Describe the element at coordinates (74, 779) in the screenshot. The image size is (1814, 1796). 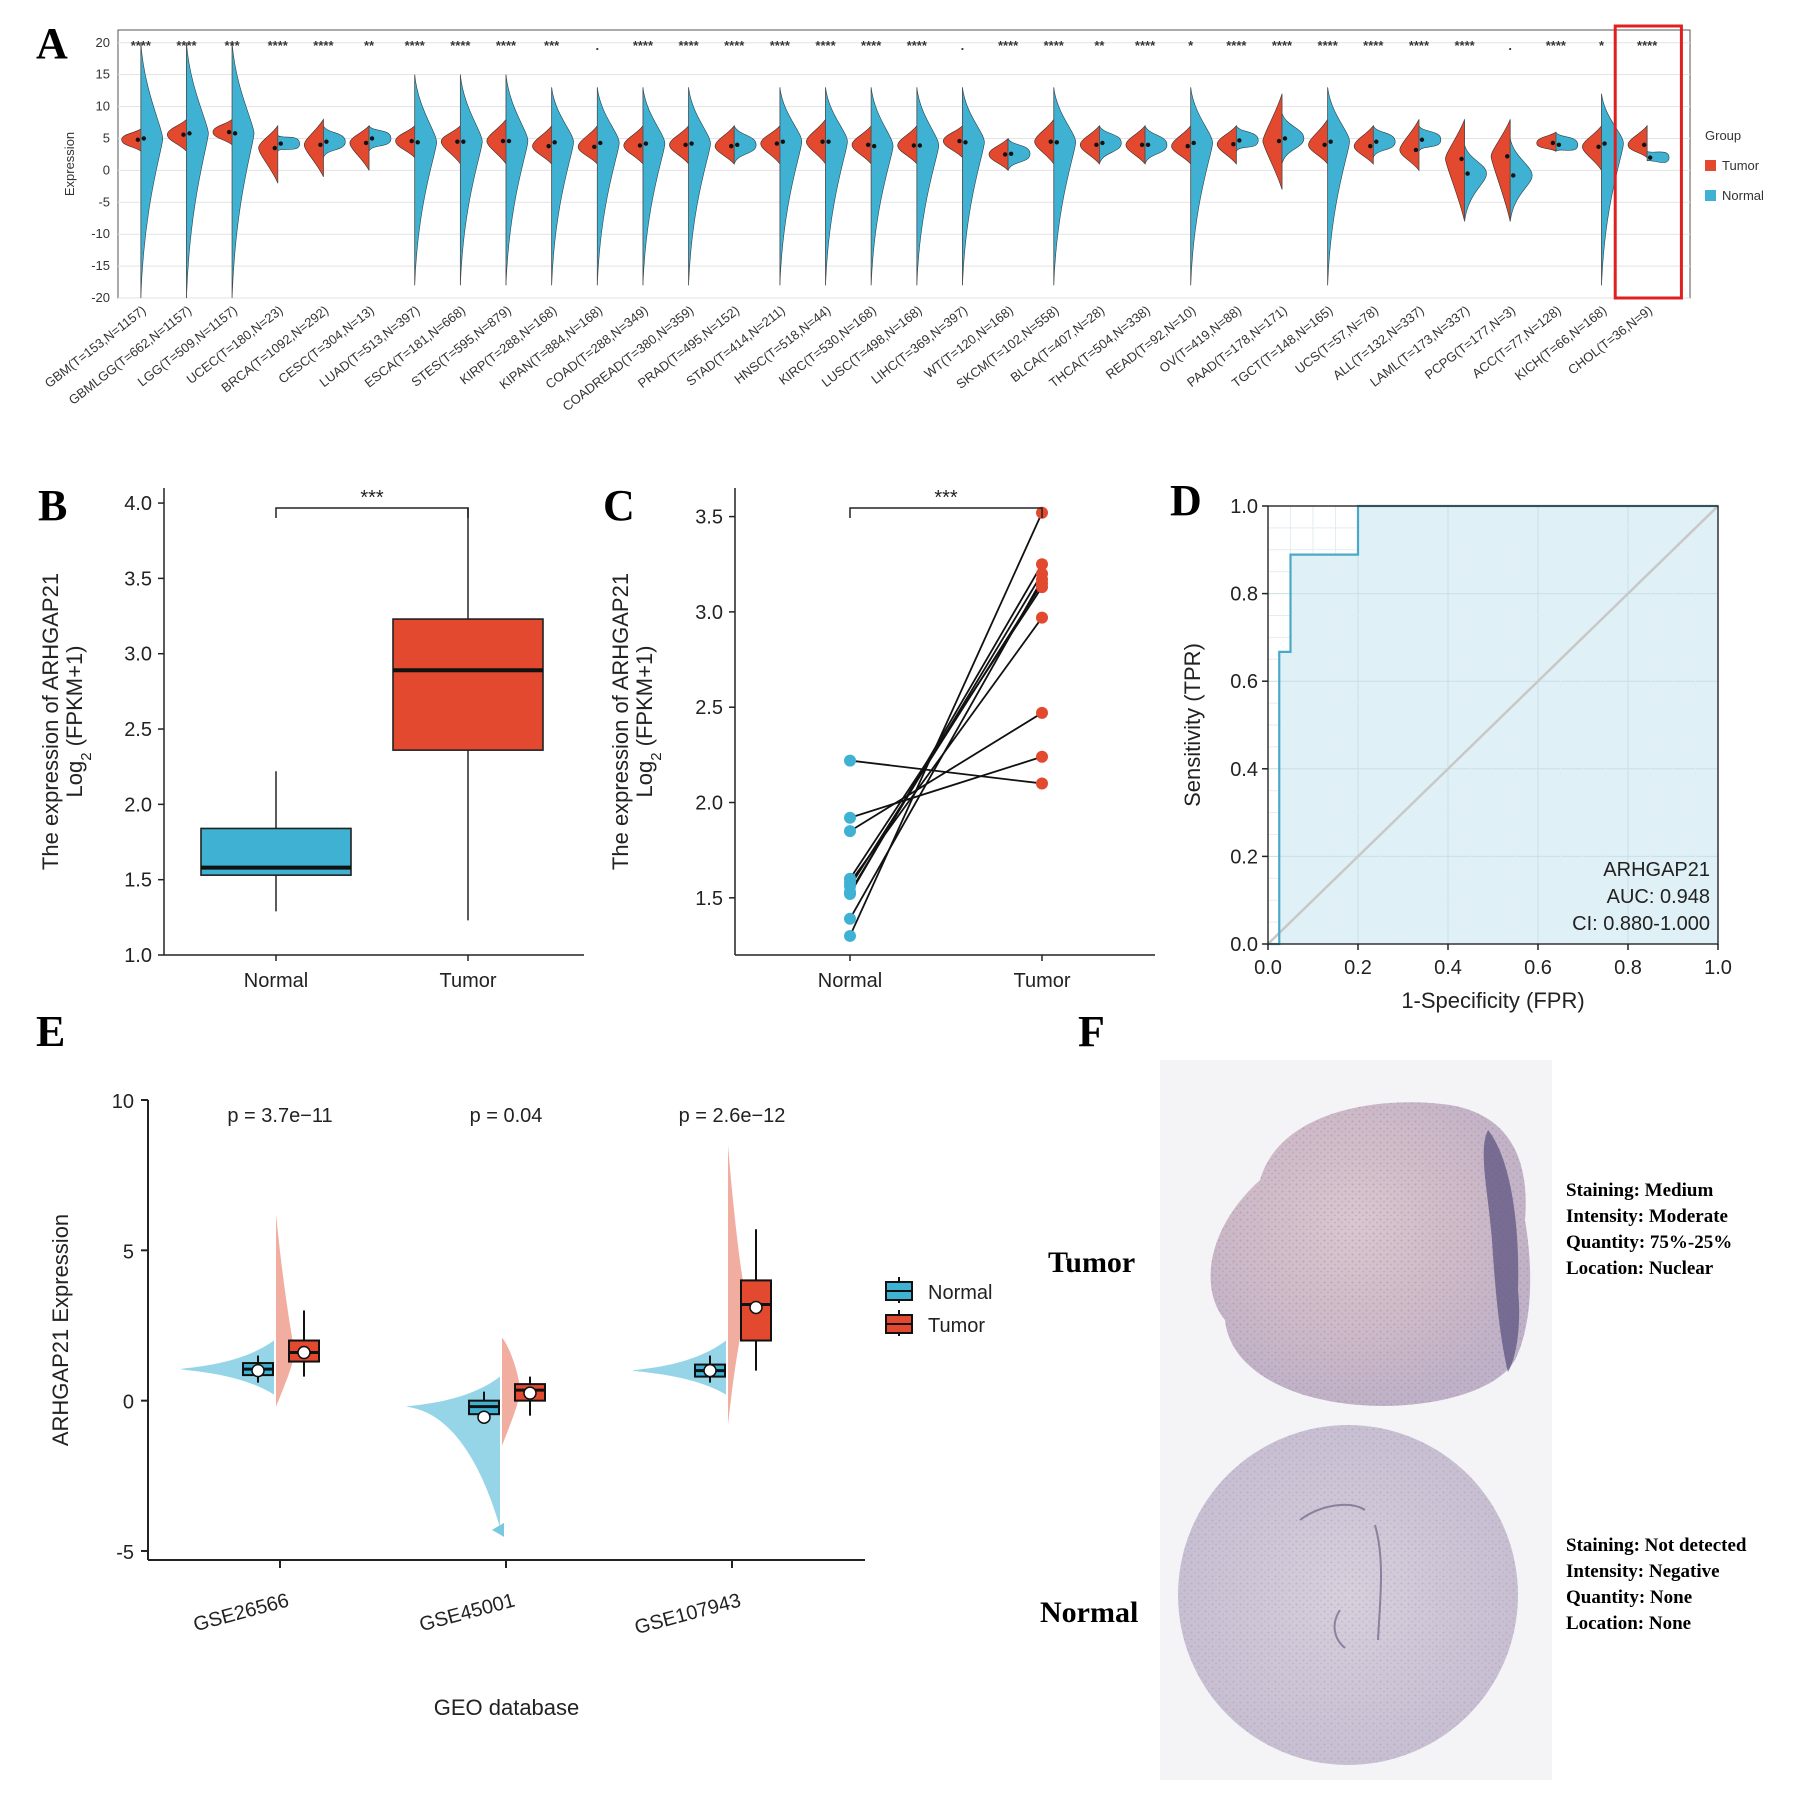
I see `panel-b-ylabel-log: Log` at that location.